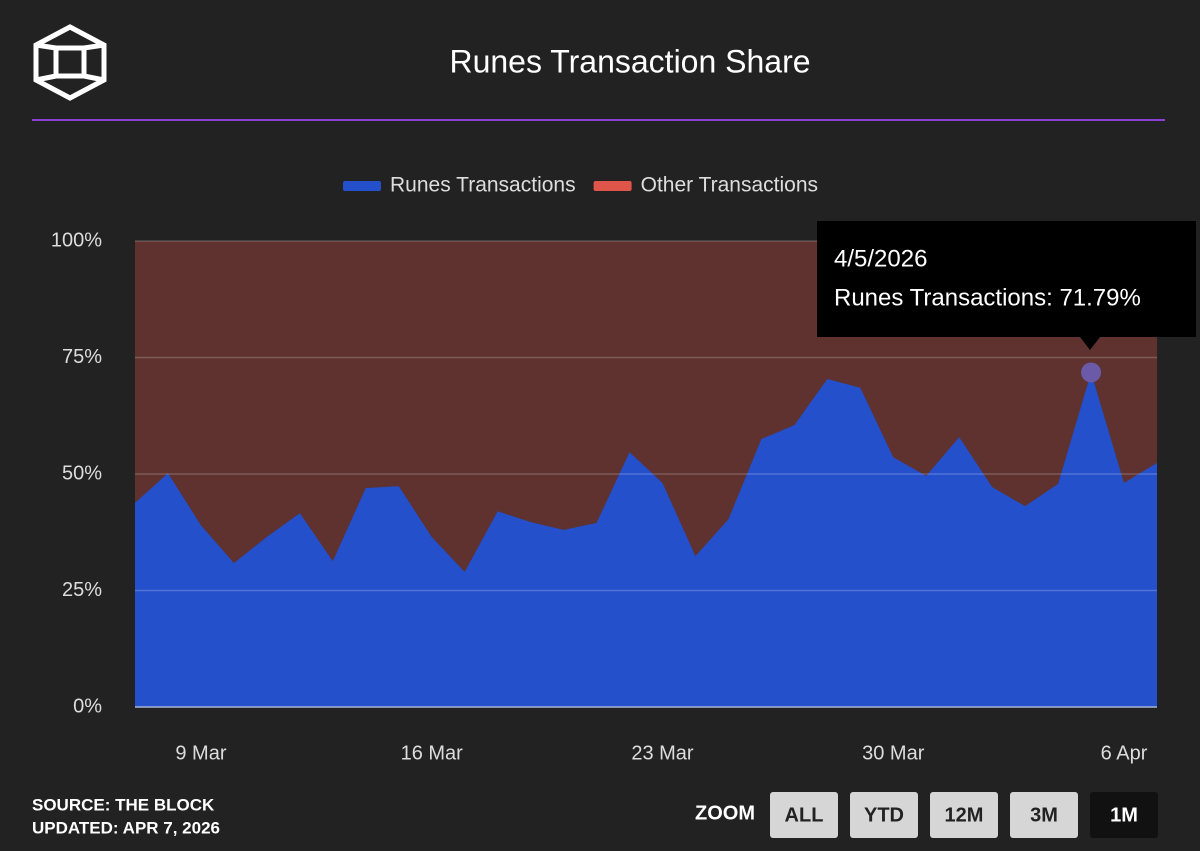 The height and width of the screenshot is (851, 1200). I want to click on logo, so click(70, 62).